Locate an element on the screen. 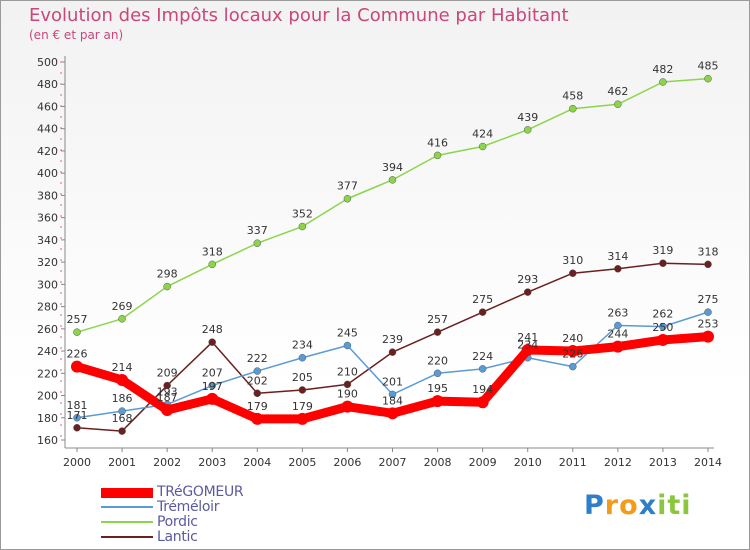 Image resolution: width=750 pixels, height=550 pixels. y-tick-label: 300 is located at coordinates (47, 284).